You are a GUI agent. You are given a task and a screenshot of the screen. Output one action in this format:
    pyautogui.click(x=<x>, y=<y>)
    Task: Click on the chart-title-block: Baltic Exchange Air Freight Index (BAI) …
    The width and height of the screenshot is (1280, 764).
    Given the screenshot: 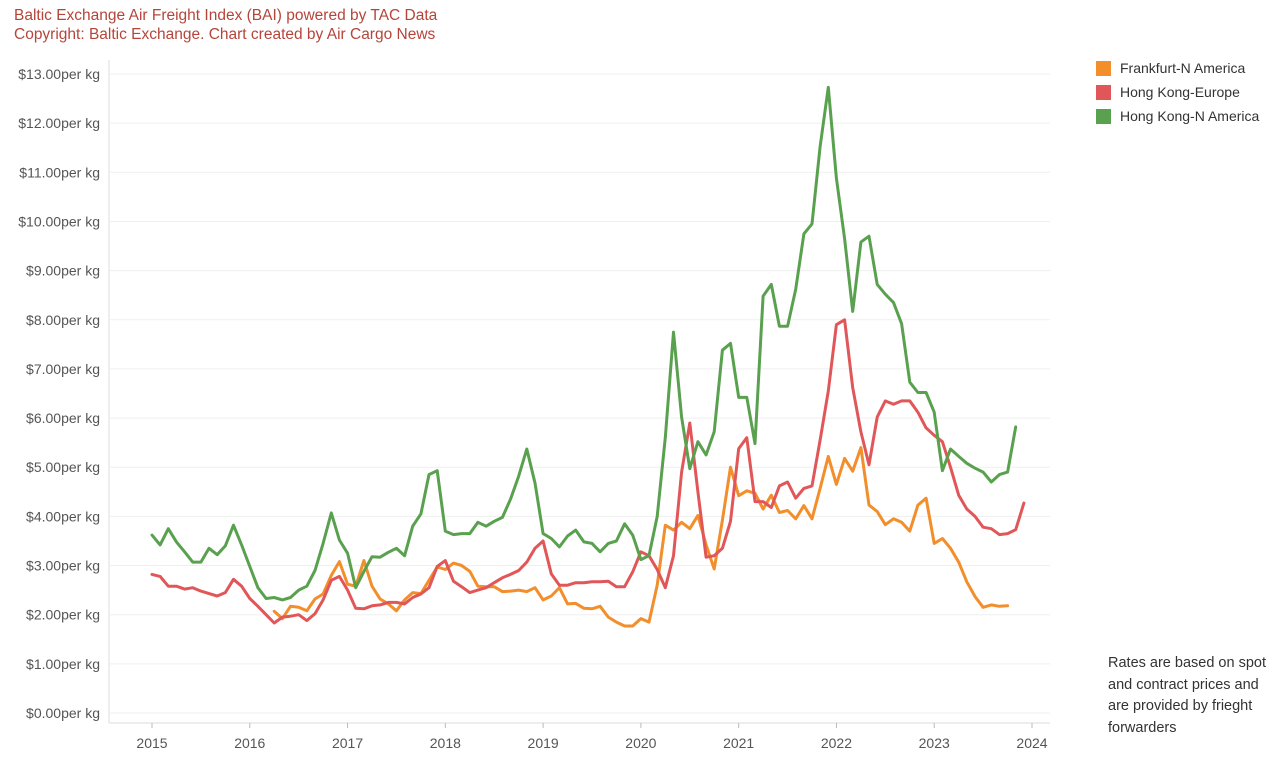 What is the action you would take?
    pyautogui.click(x=225, y=25)
    